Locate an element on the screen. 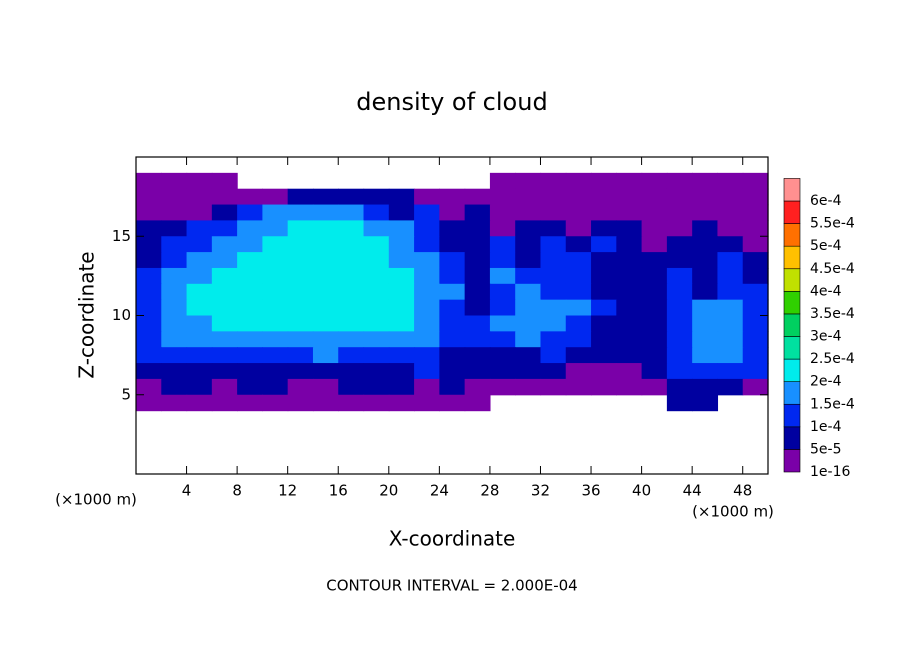 This screenshot has height=654, width=904. x-tick-label: 36 is located at coordinates (590, 491).